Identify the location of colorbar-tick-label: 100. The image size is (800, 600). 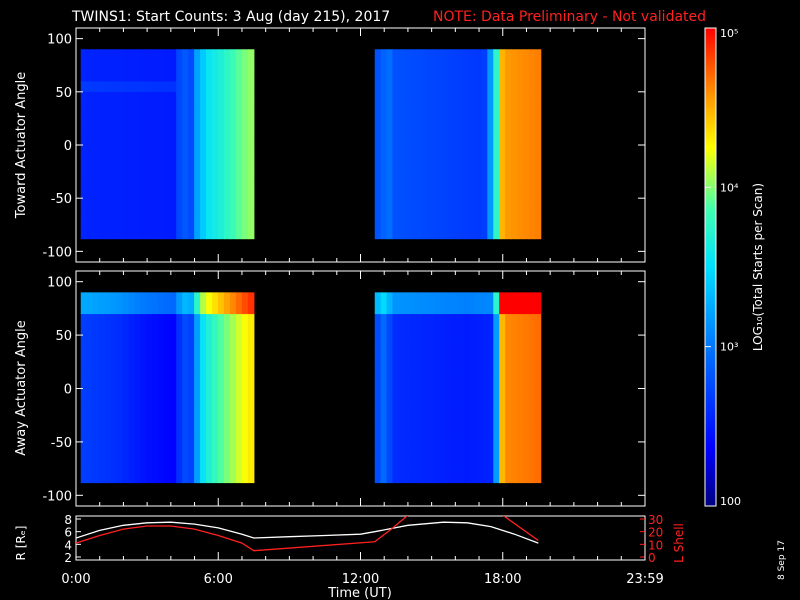
(730, 501).